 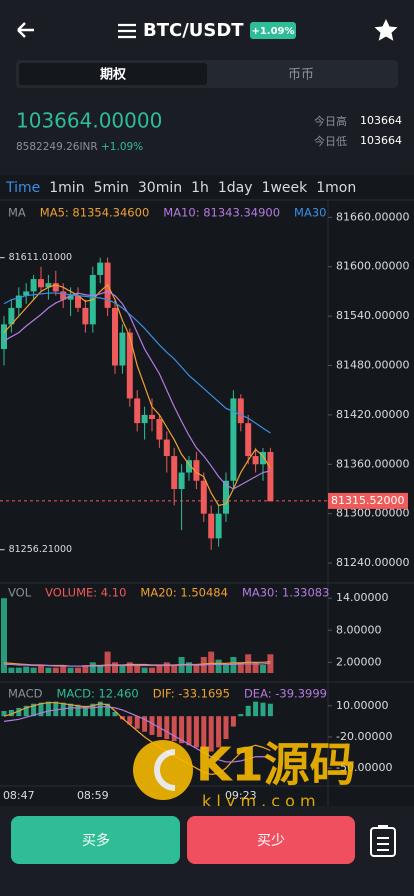 What do you see at coordinates (286, 593) in the screenshot?
I see `legend-entry: MA30: 1.33083` at bounding box center [286, 593].